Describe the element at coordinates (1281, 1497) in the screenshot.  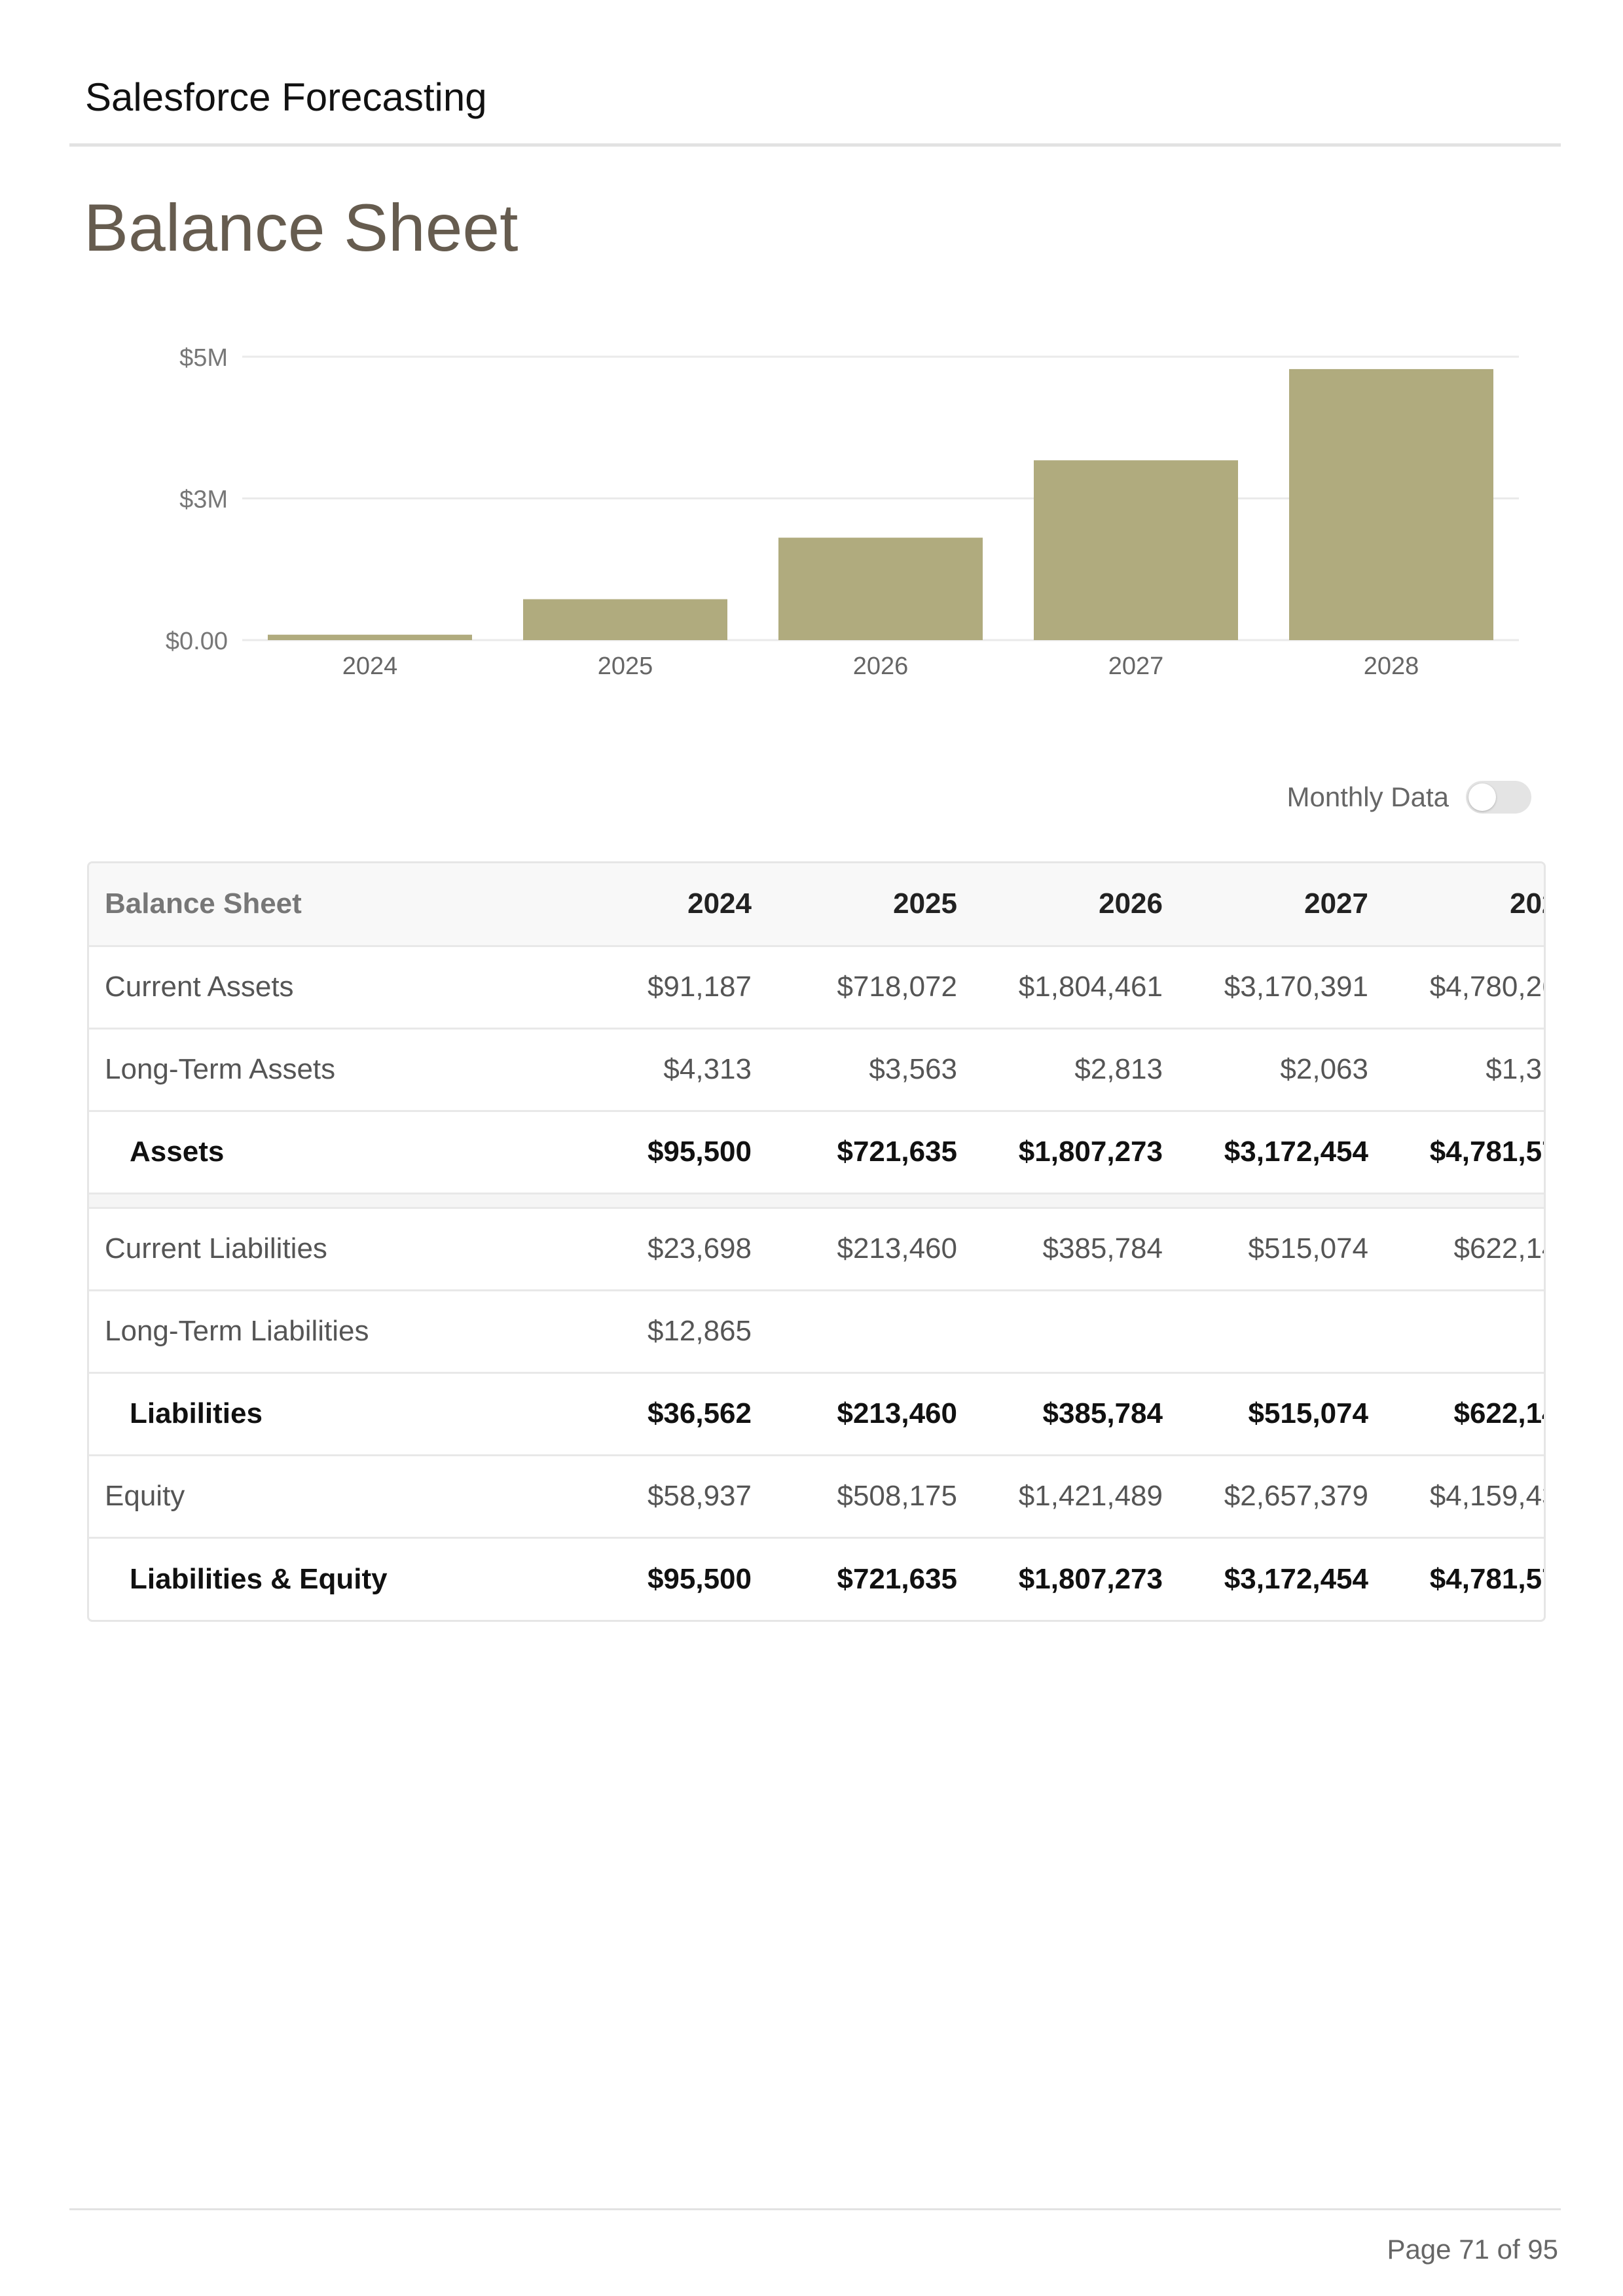
I see `row-value: $2,657,379` at that location.